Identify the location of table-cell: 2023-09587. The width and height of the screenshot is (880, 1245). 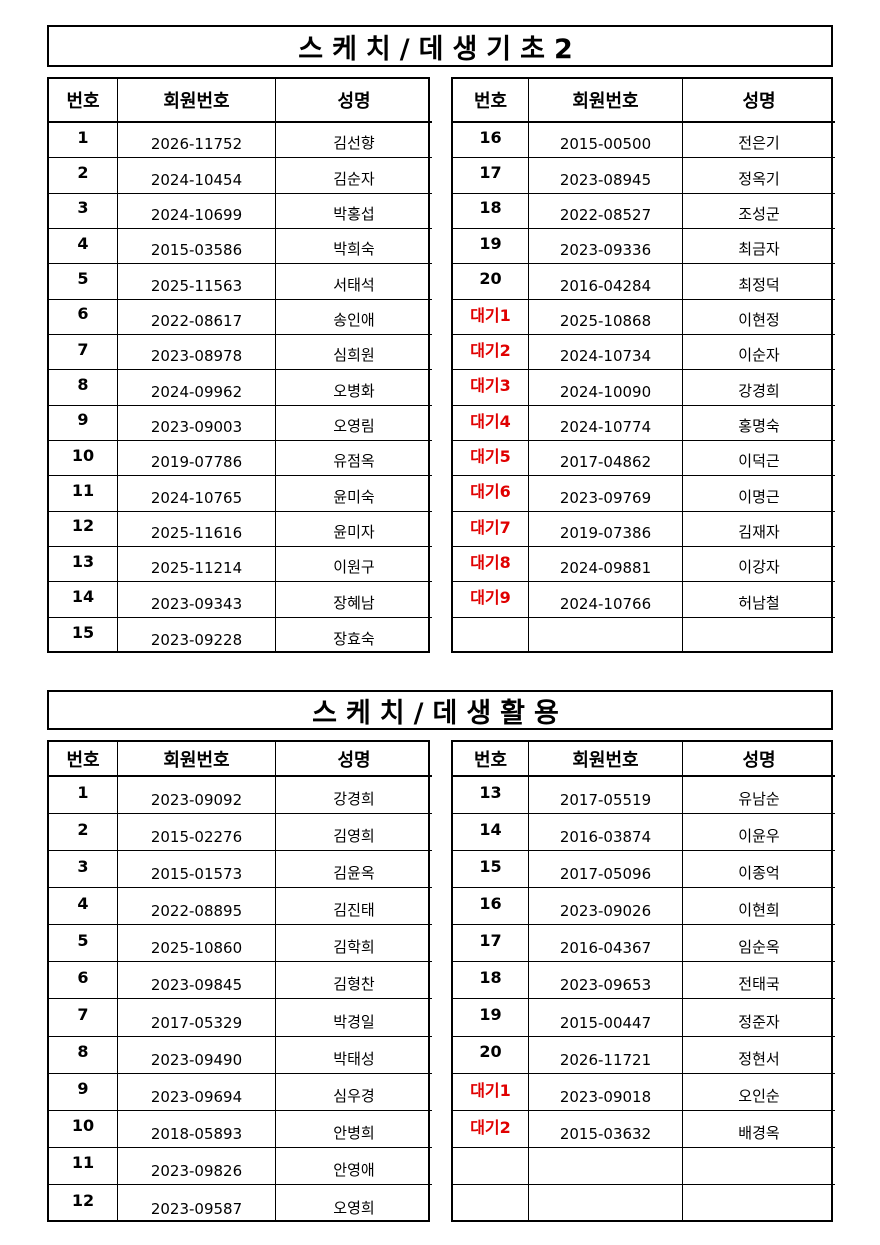
(197, 1203).